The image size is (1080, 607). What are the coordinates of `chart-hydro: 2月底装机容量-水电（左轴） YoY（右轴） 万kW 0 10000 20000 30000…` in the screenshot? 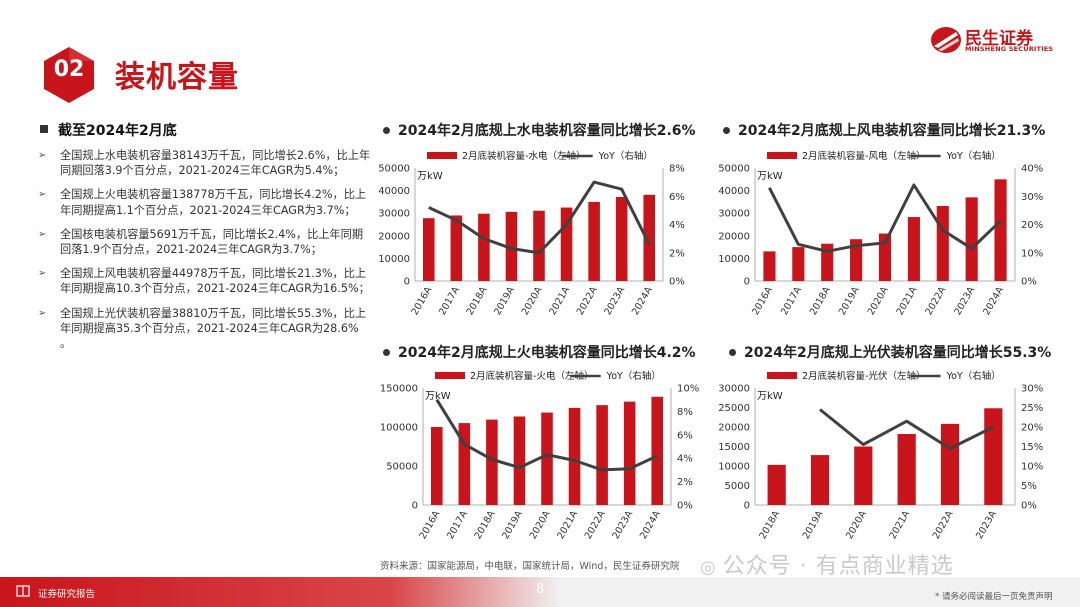 It's located at (531, 233).